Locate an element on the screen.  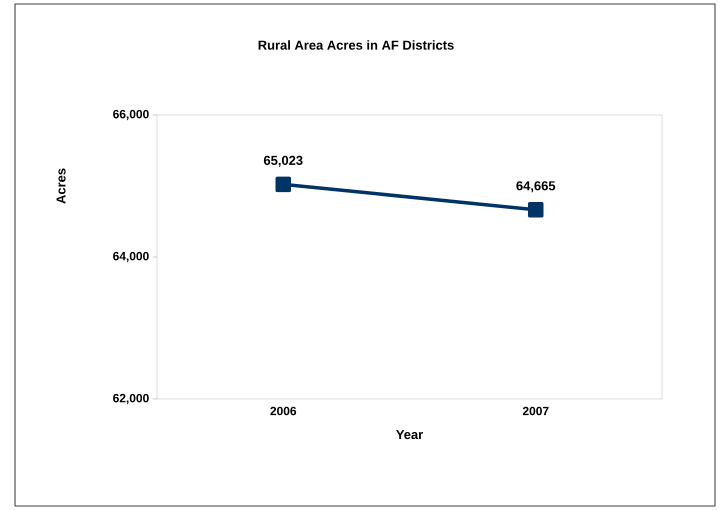
data-label: 64,665 is located at coordinates (536, 186).